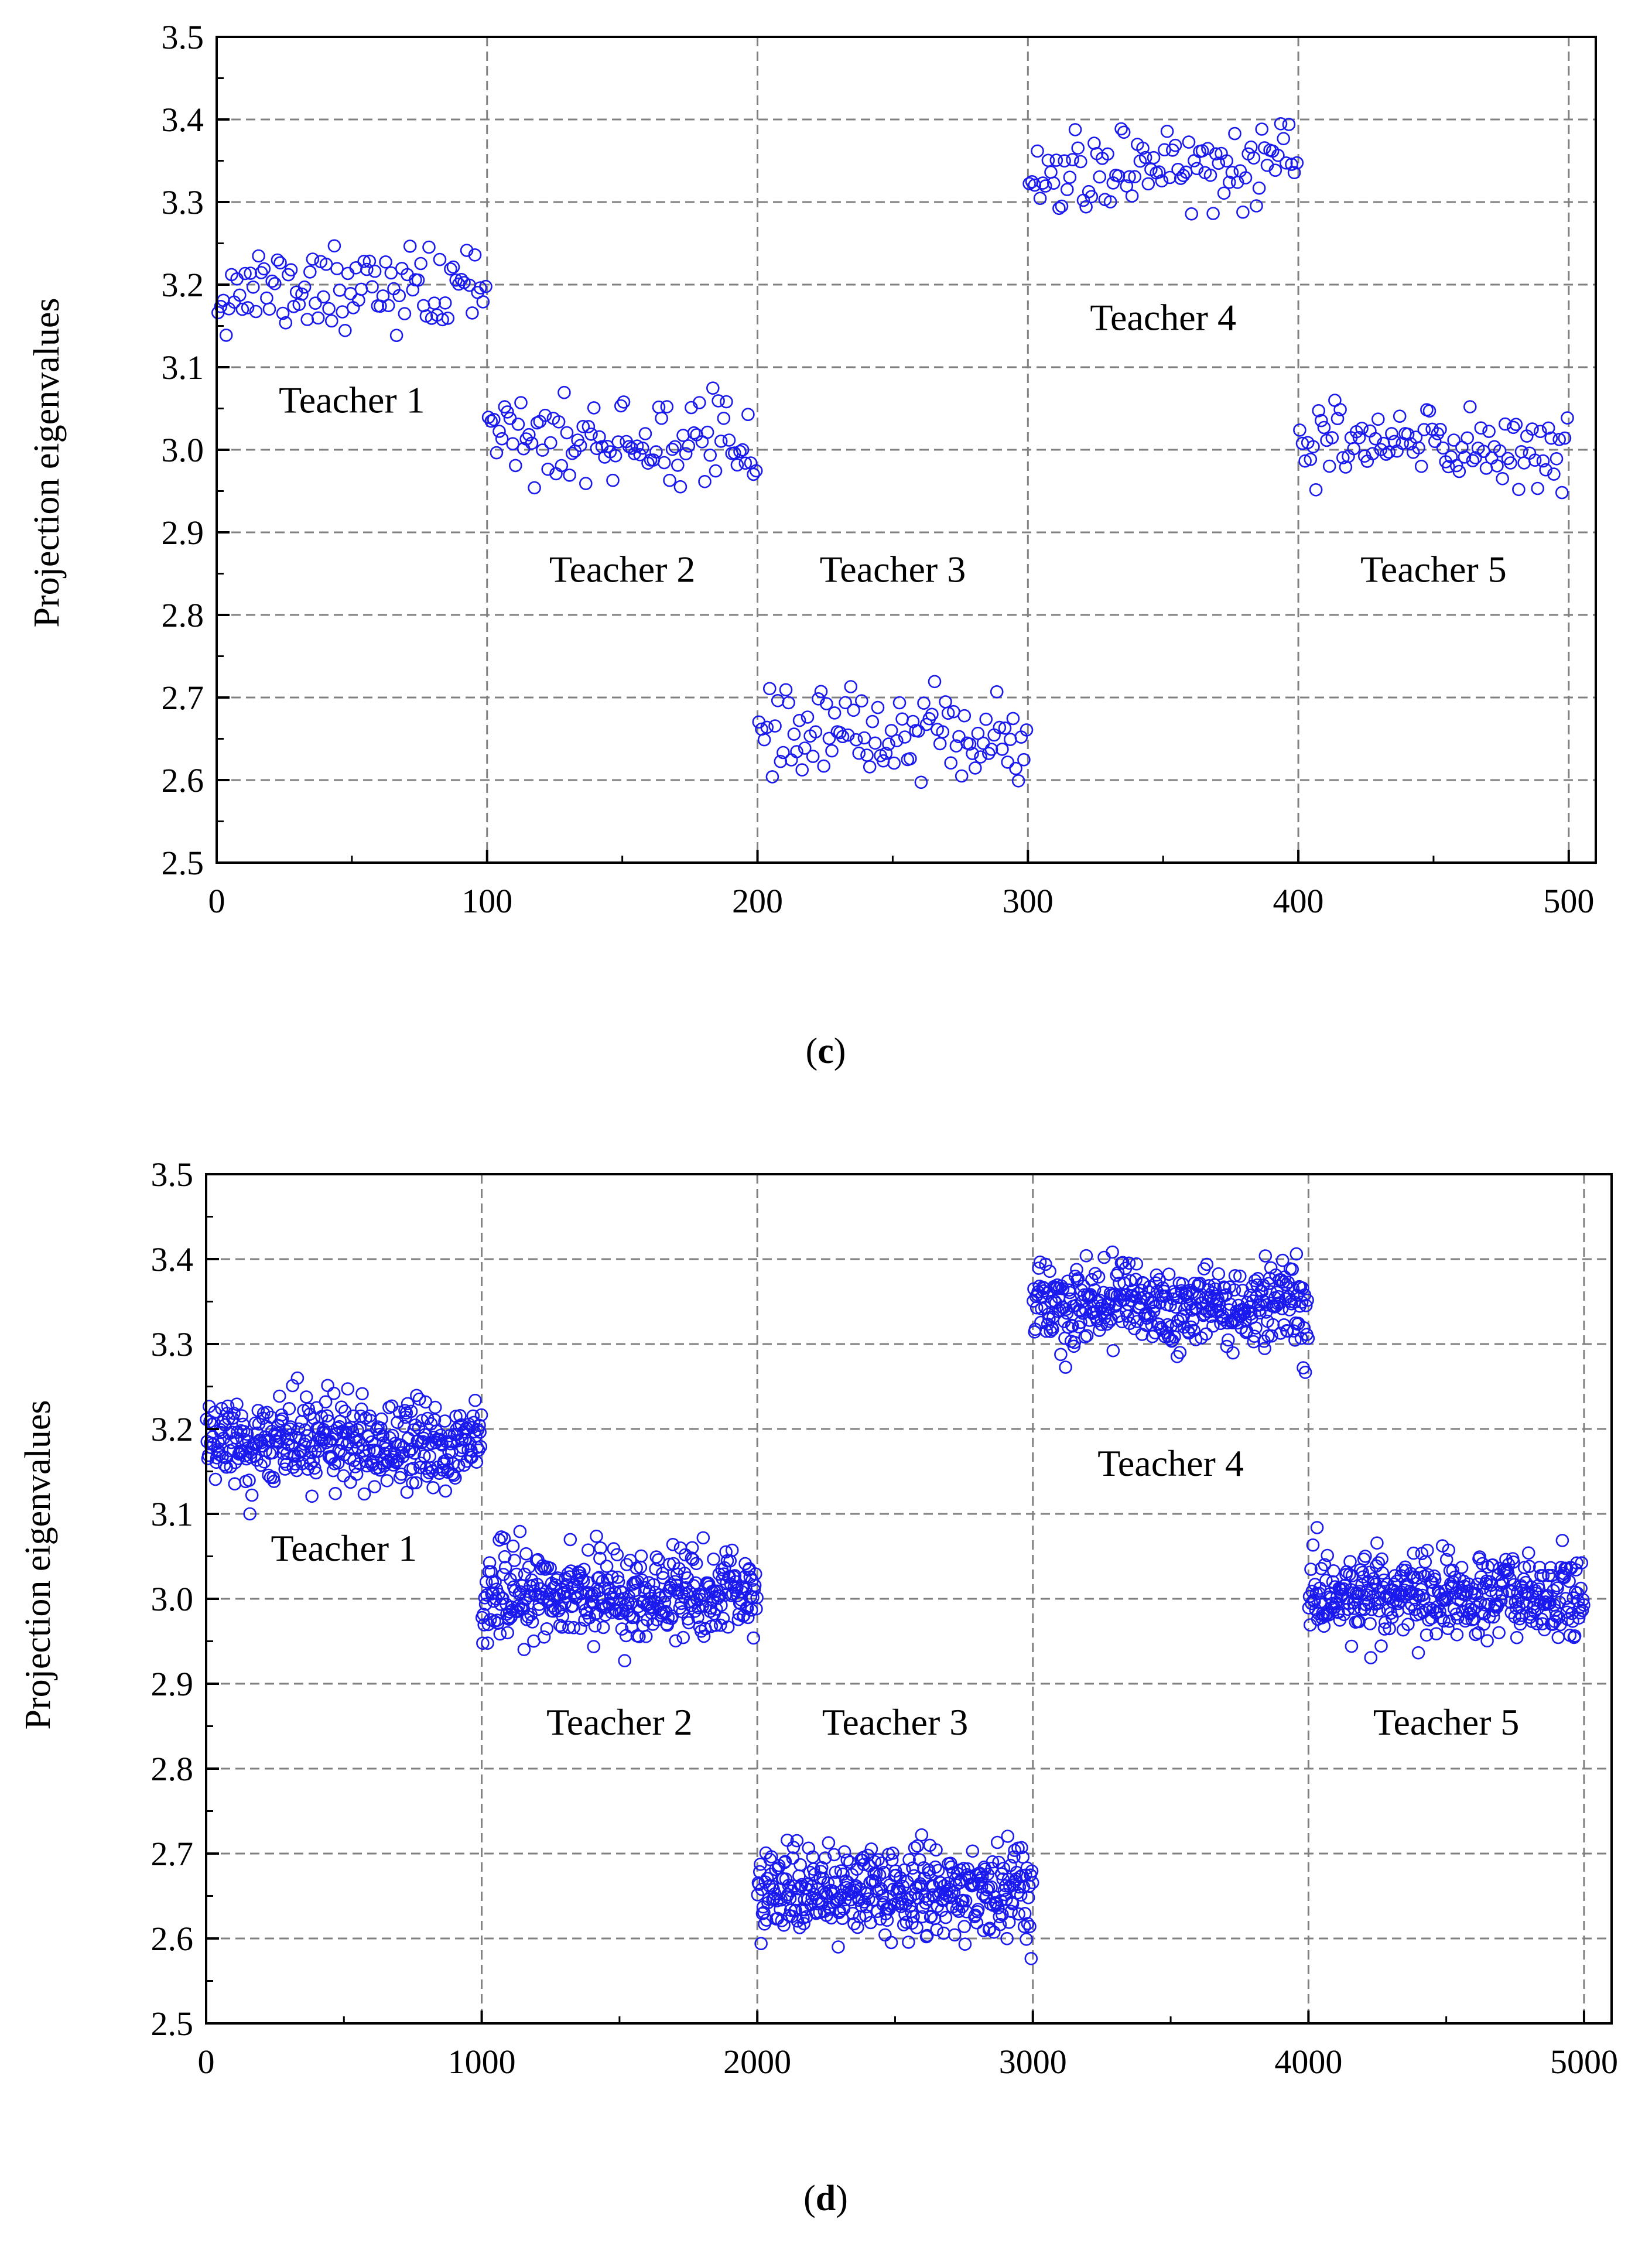 The image size is (1652, 2243). I want to click on annotation-label: Teacher 4, so click(1170, 1463).